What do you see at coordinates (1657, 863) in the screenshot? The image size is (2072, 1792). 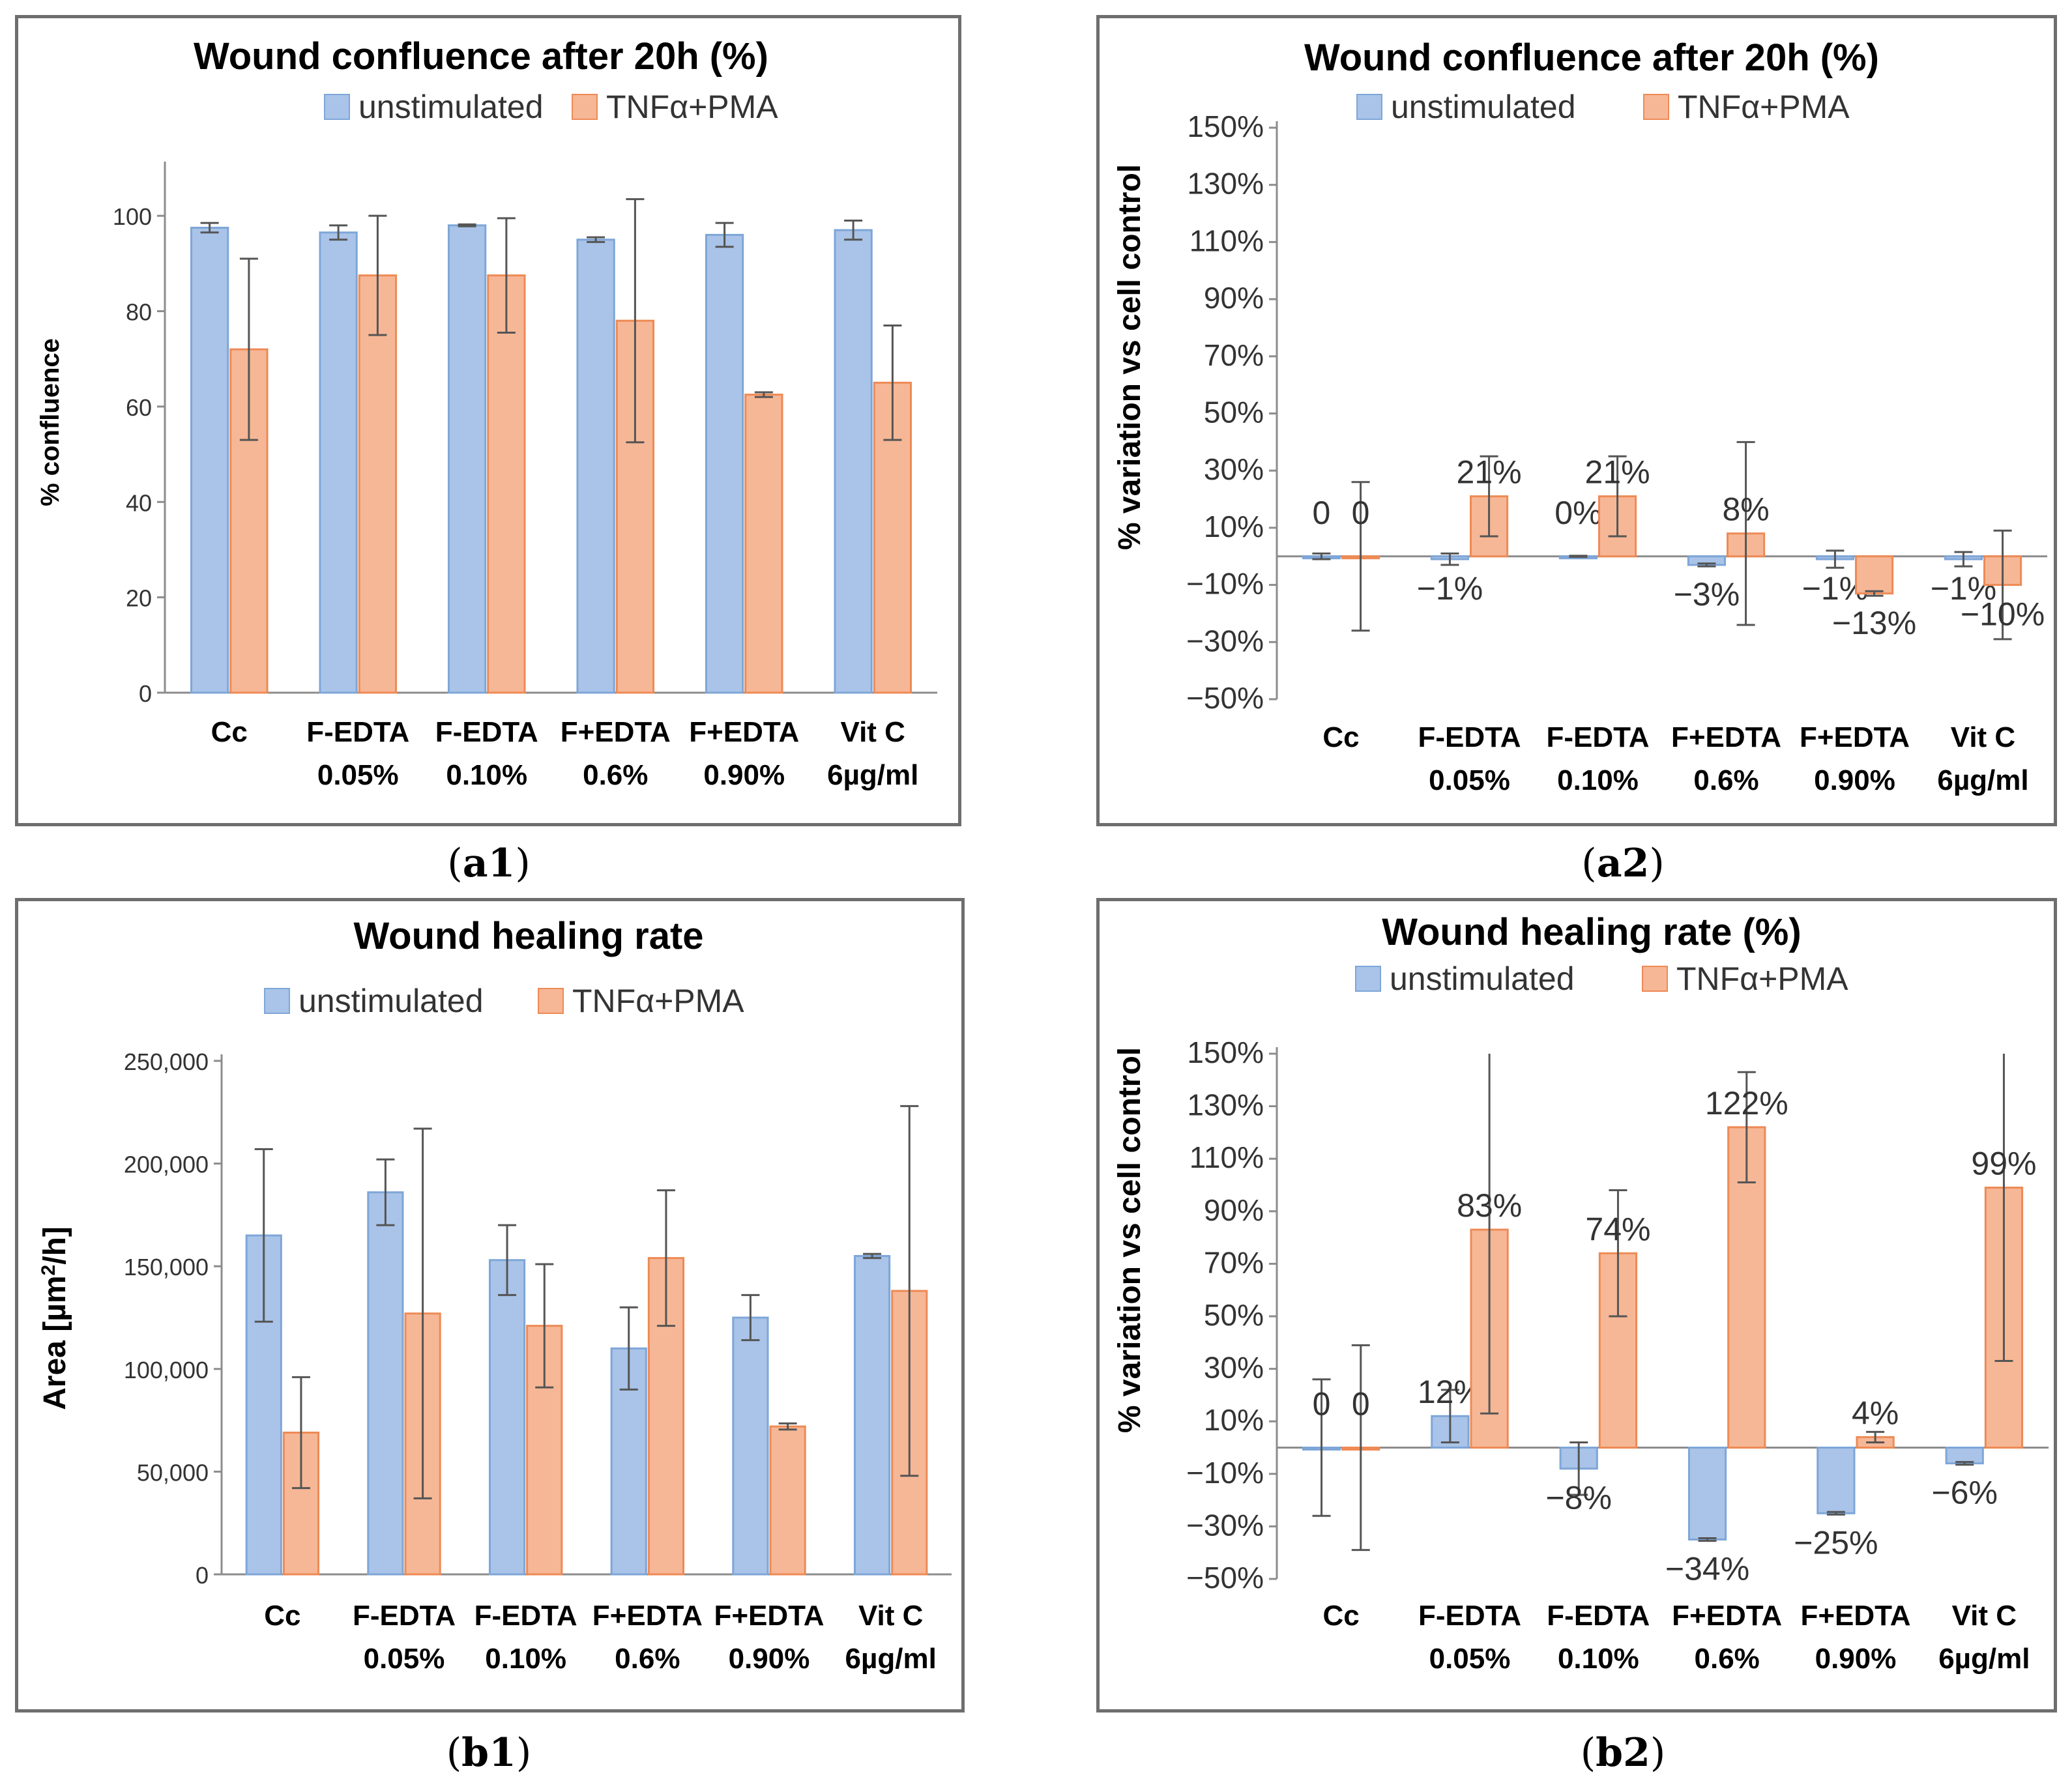 I see `caption-a2-close: )` at bounding box center [1657, 863].